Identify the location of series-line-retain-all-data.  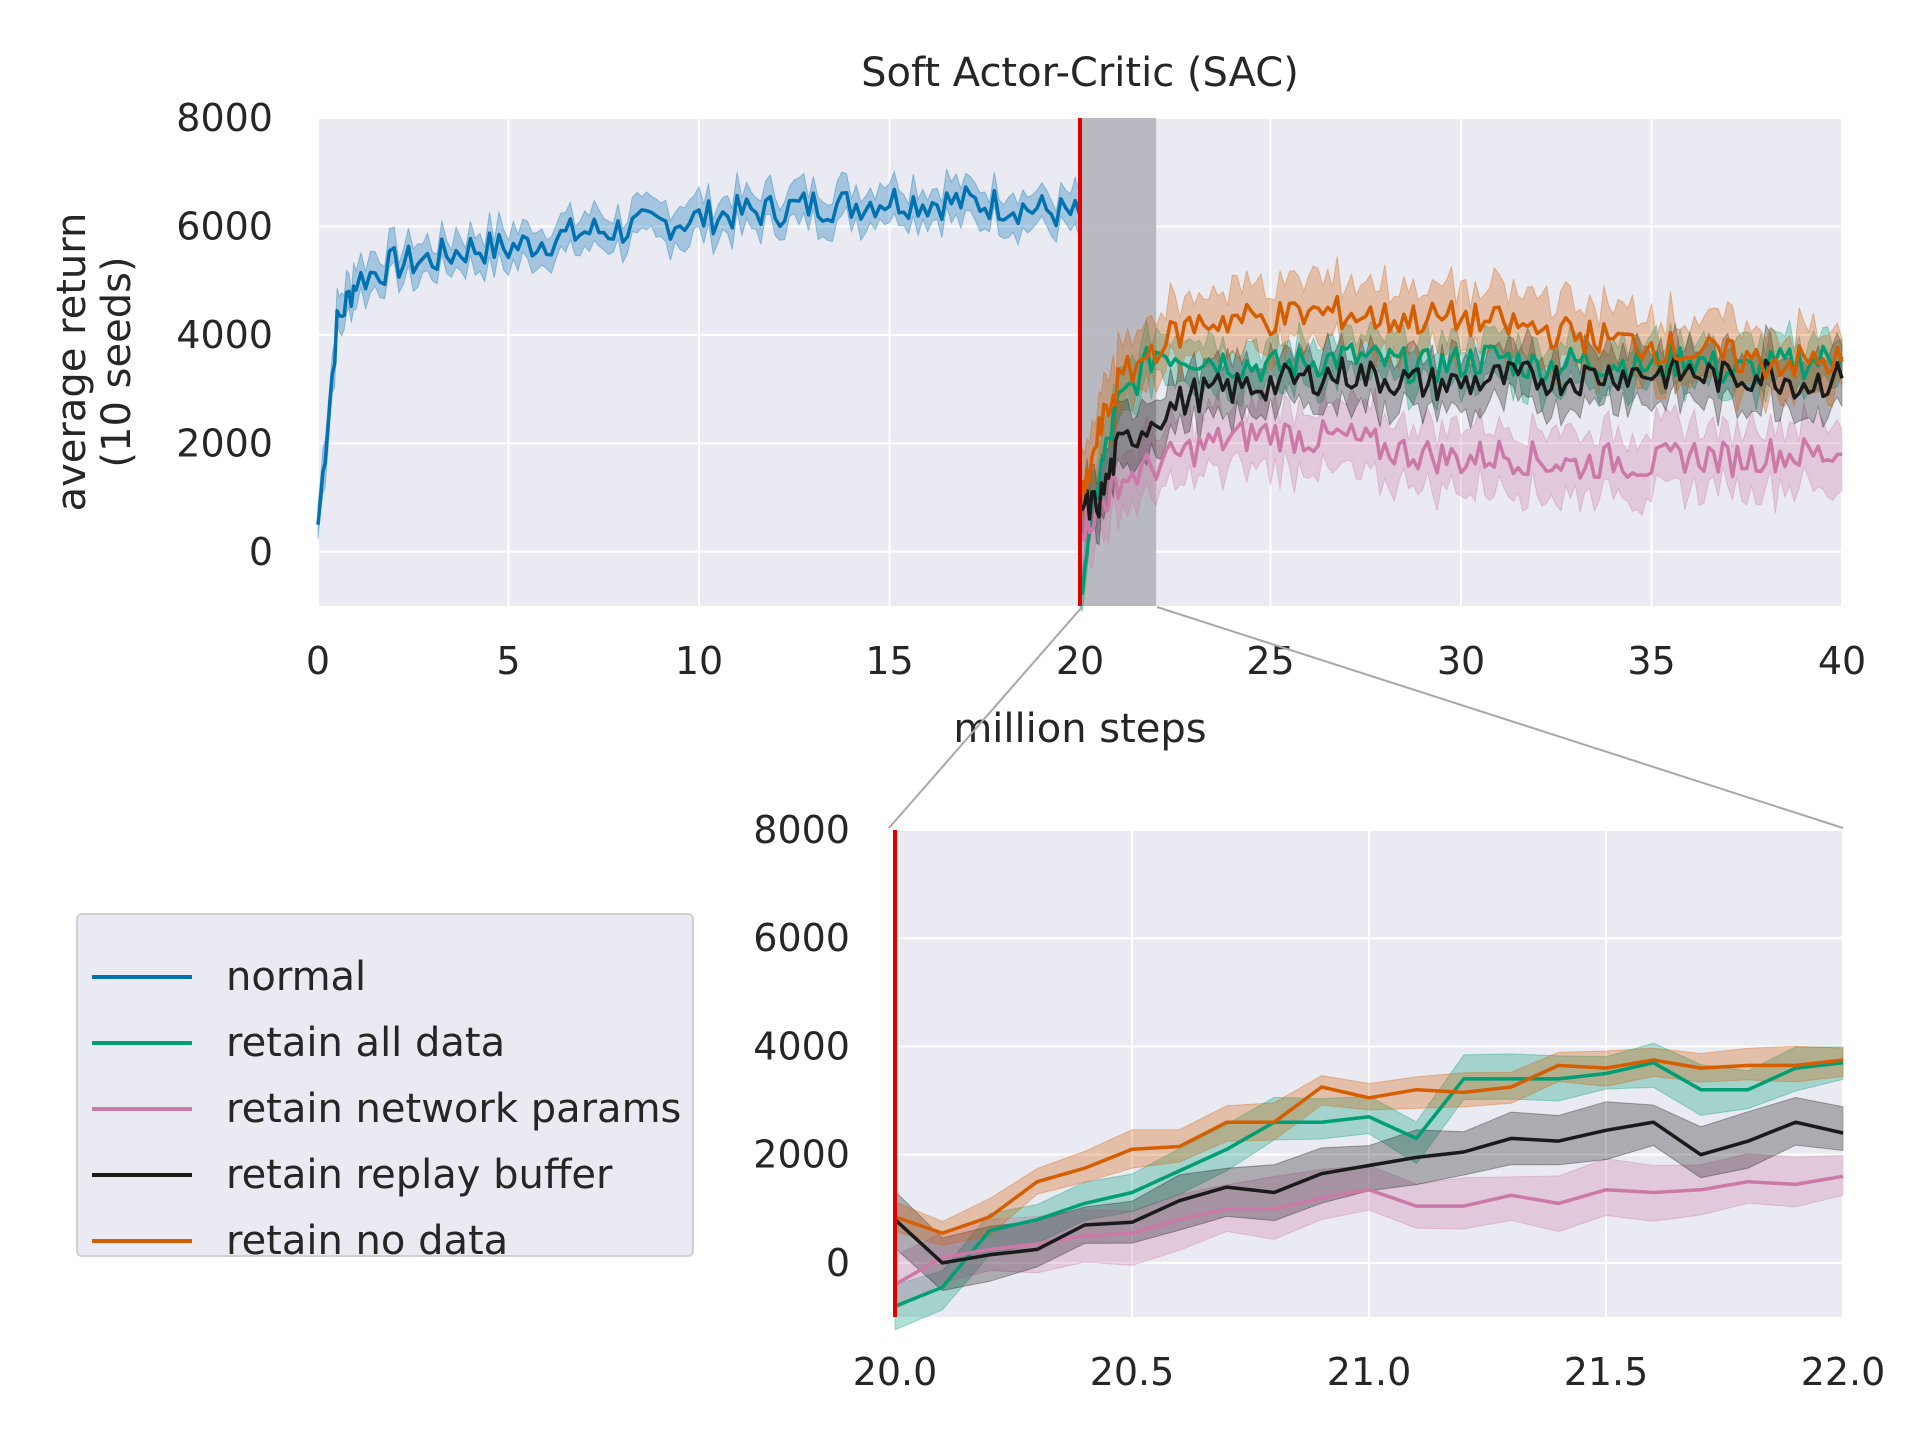
(1369, 1184).